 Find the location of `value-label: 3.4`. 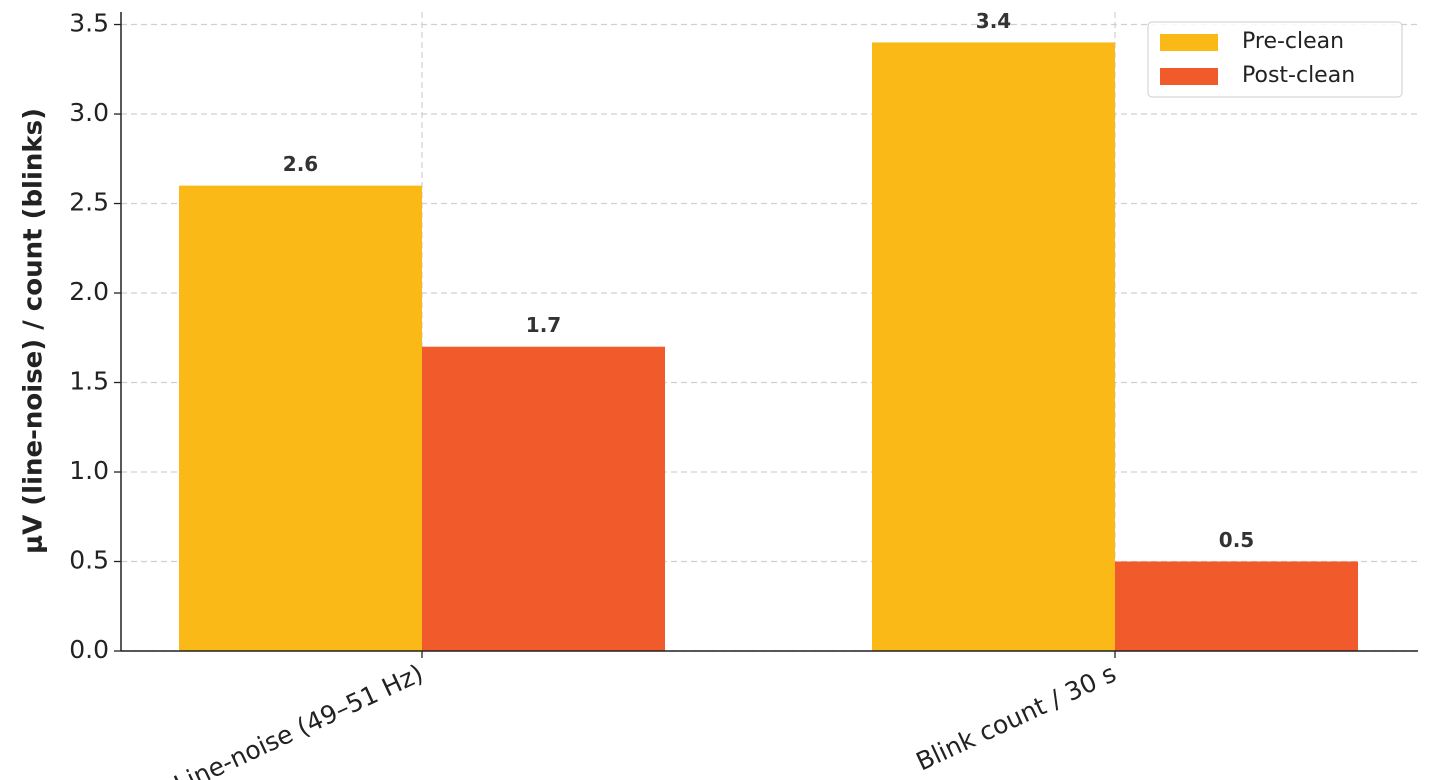

value-label: 3.4 is located at coordinates (993, 21).